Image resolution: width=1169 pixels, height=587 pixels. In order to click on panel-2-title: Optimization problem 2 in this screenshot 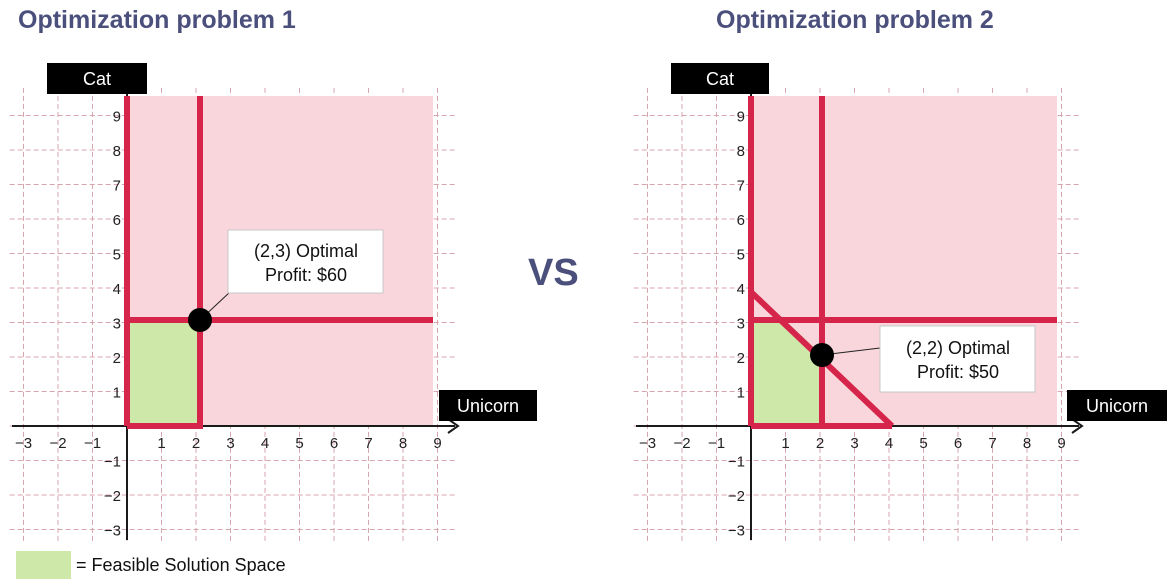, I will do `click(855, 20)`.